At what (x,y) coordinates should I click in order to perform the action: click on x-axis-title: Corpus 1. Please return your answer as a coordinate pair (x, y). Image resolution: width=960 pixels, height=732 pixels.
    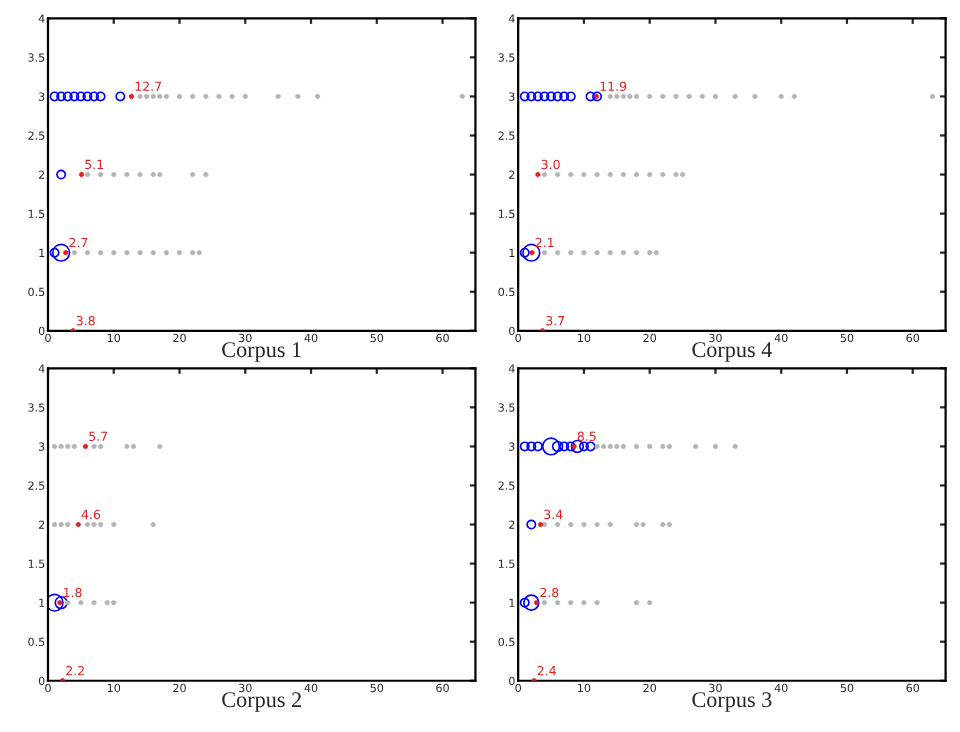
    Looking at the image, I should click on (261, 352).